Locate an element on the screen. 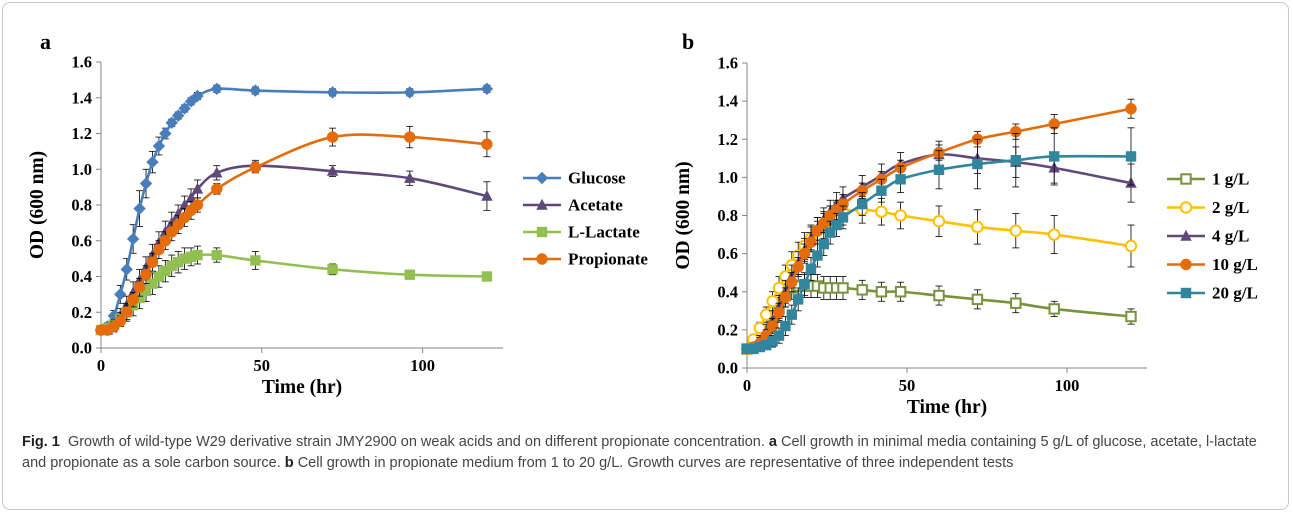 The width and height of the screenshot is (1293, 514). a-y-tick-label: 1.0 is located at coordinates (81, 169).